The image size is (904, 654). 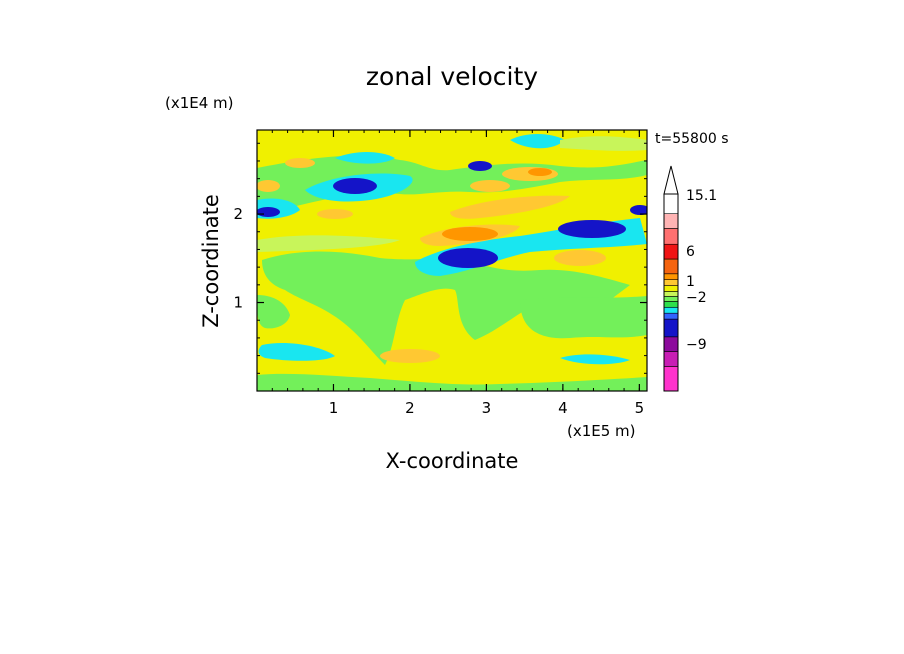 I want to click on x-tick-label: 1, so click(x=334, y=408).